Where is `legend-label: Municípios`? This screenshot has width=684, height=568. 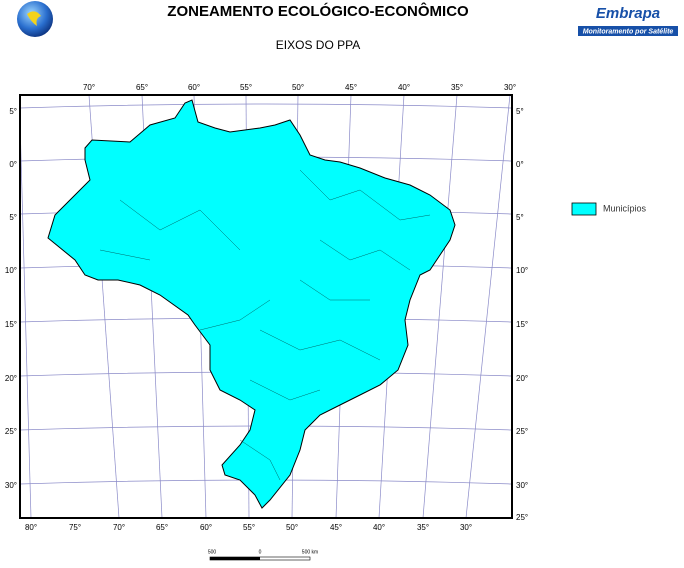 legend-label: Municípios is located at coordinates (625, 208).